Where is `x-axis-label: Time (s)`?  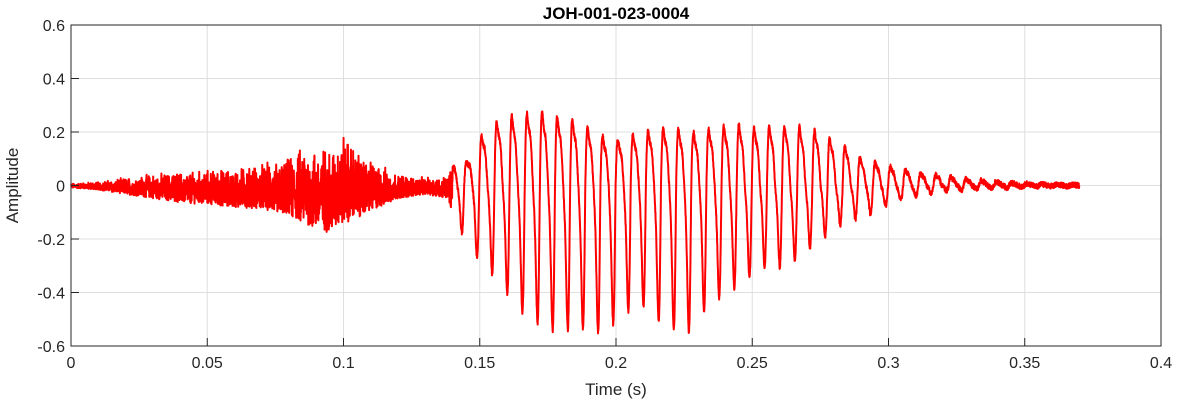 x-axis-label: Time (s) is located at coordinates (616, 389).